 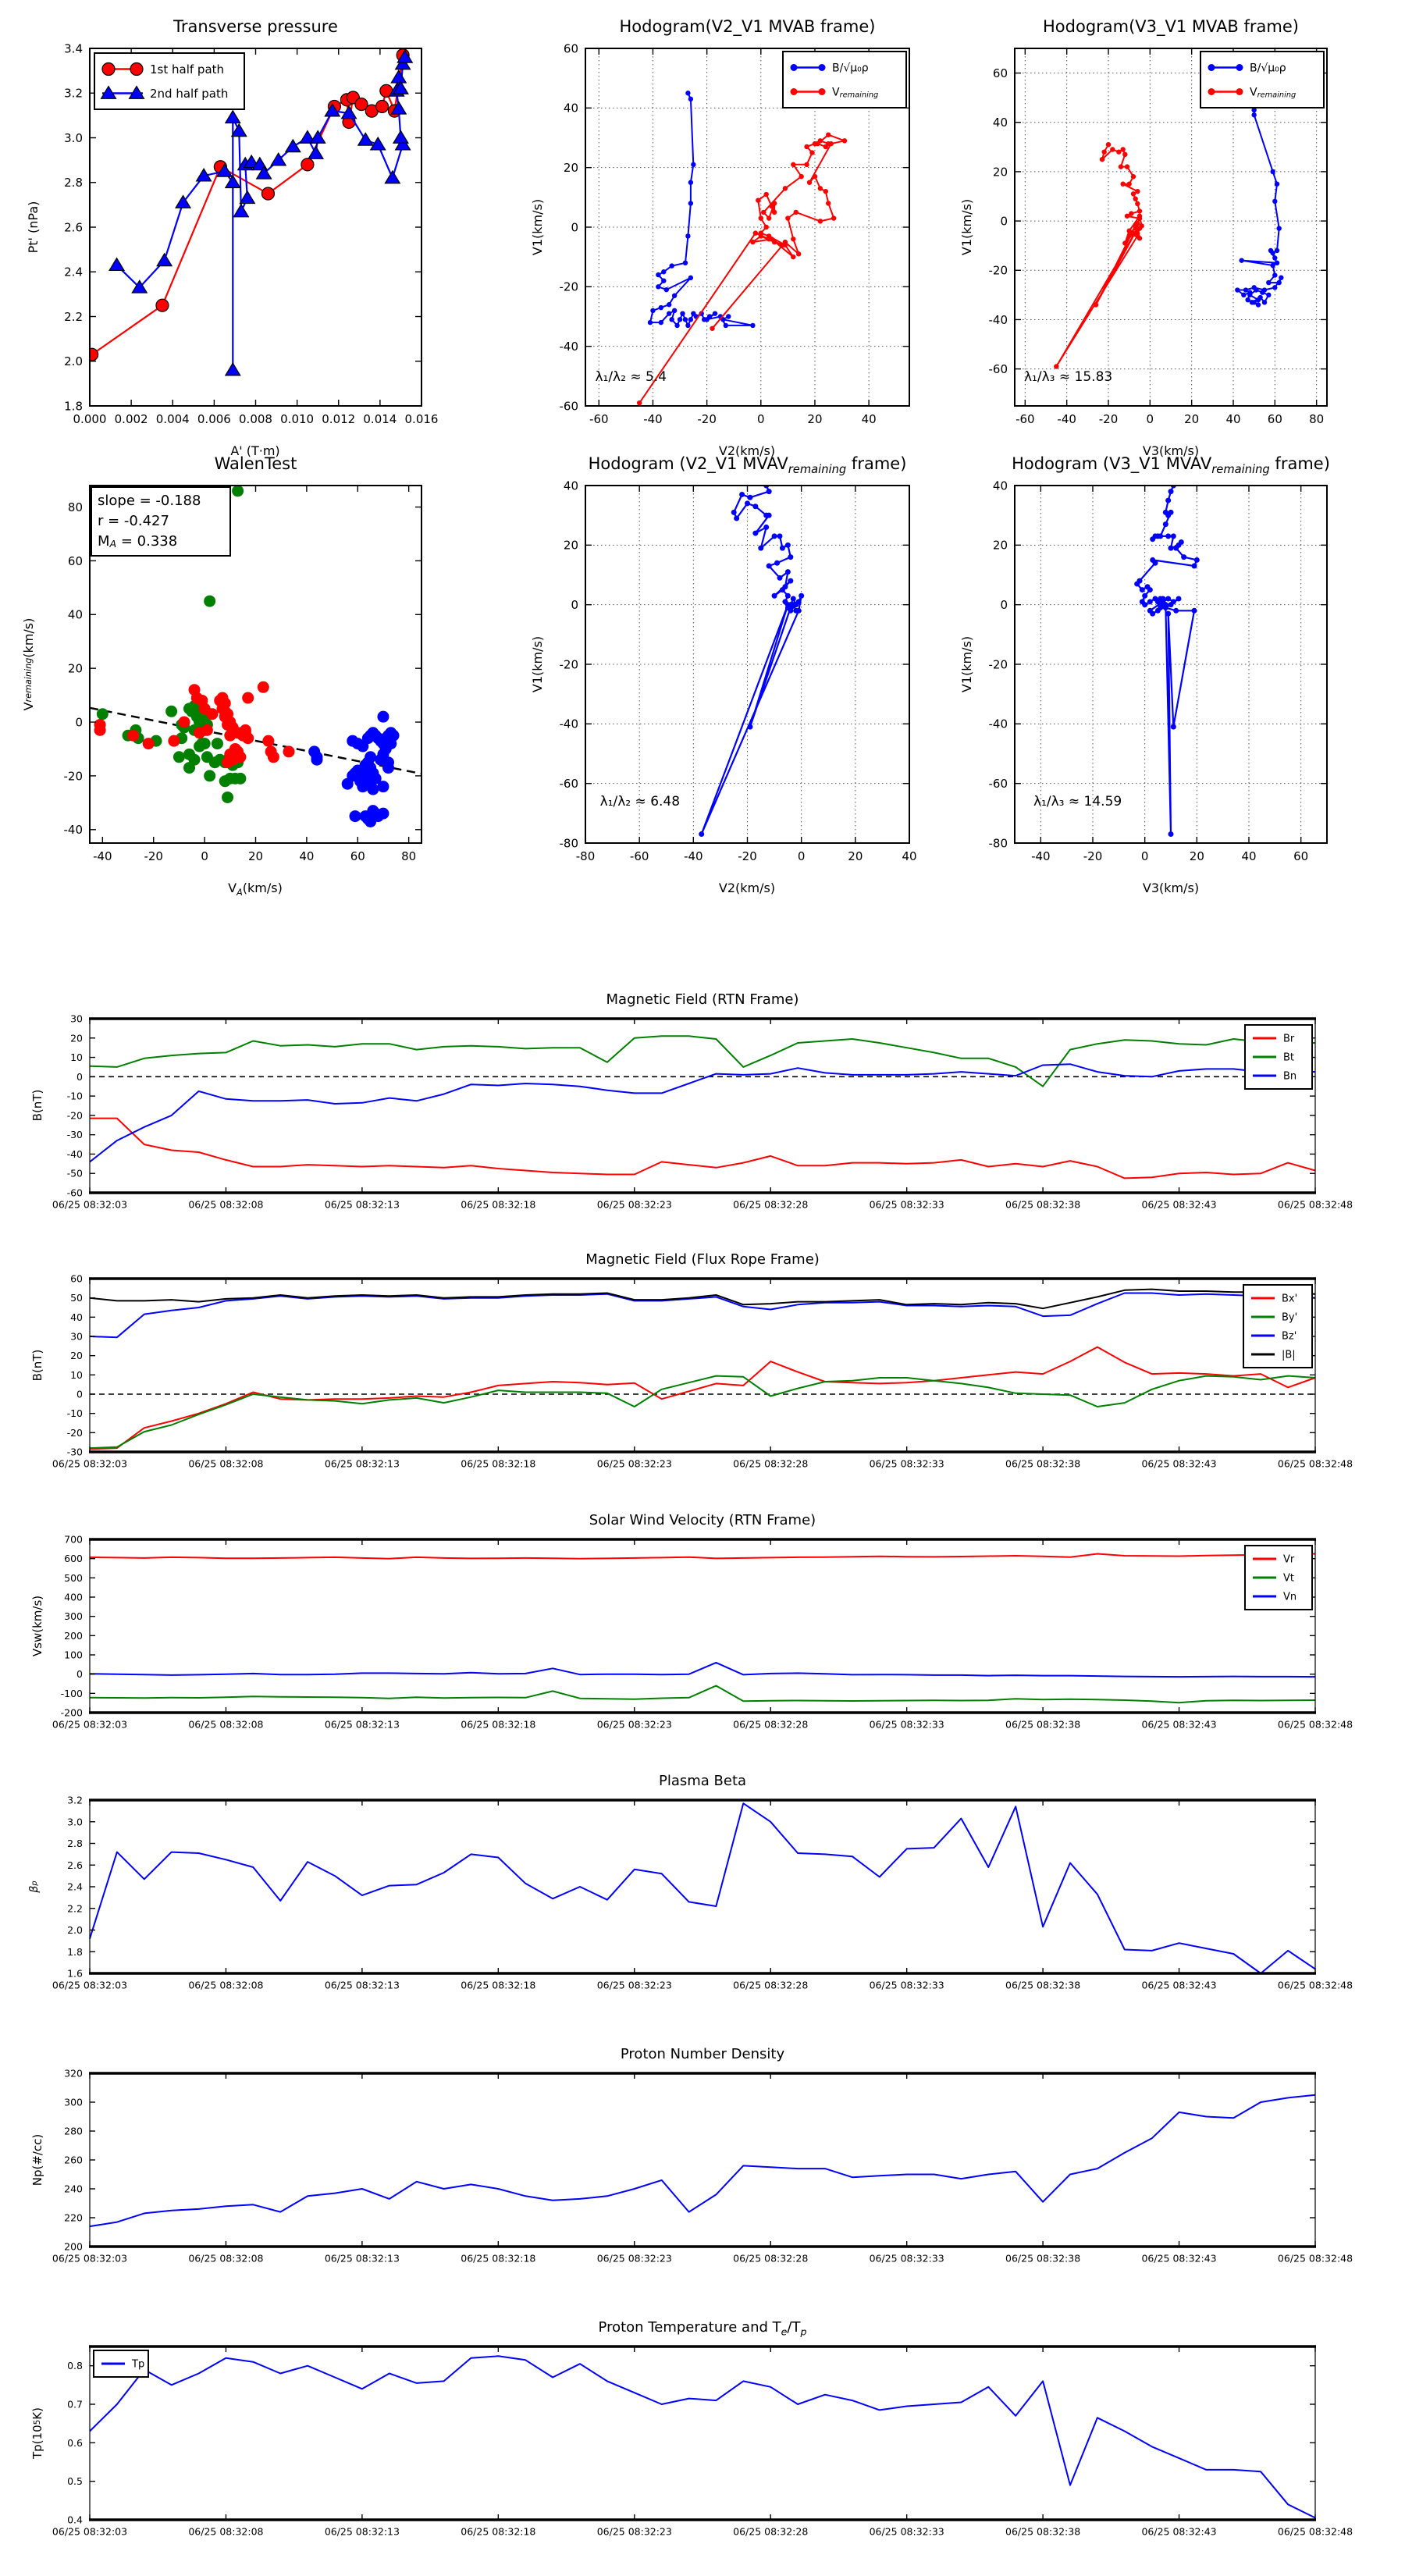 I want to click on hodo5-ylabel: V1(km/s), so click(x=537, y=664).